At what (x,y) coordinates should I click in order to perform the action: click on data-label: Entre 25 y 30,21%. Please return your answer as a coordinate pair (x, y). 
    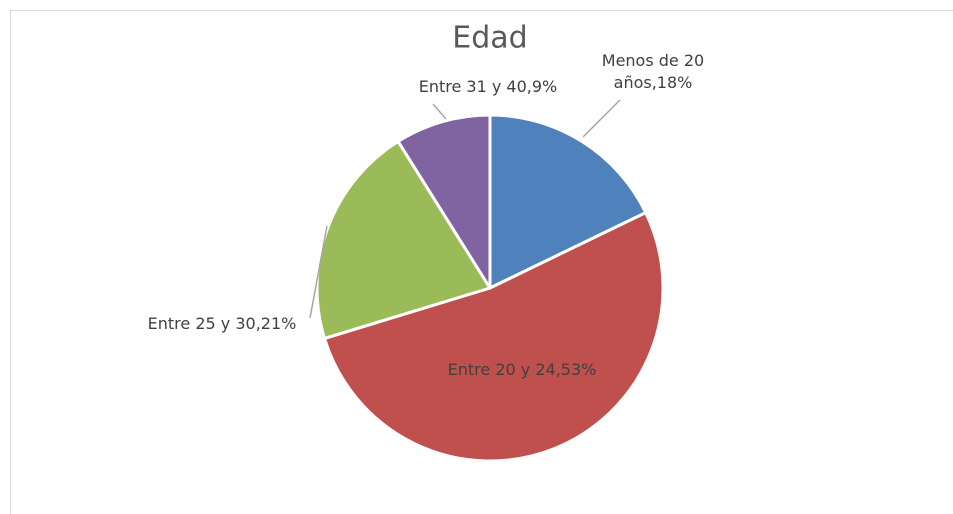
    Looking at the image, I should click on (222, 323).